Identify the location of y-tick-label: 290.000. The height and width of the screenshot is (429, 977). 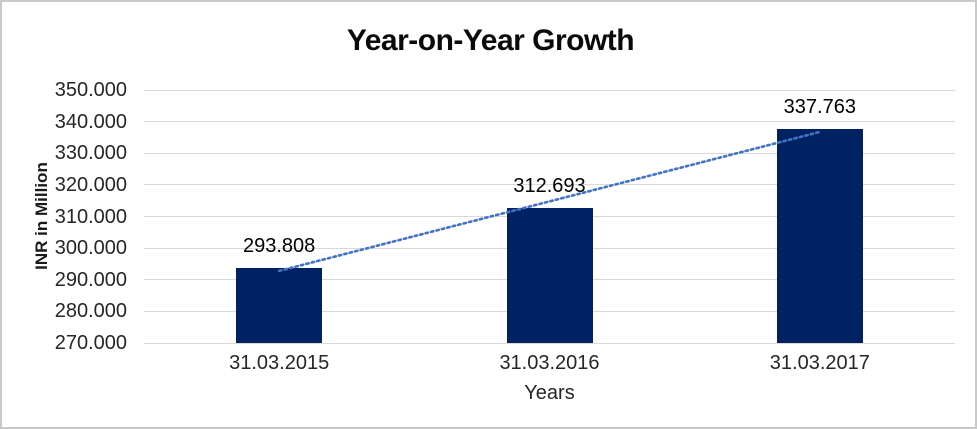
(90, 279).